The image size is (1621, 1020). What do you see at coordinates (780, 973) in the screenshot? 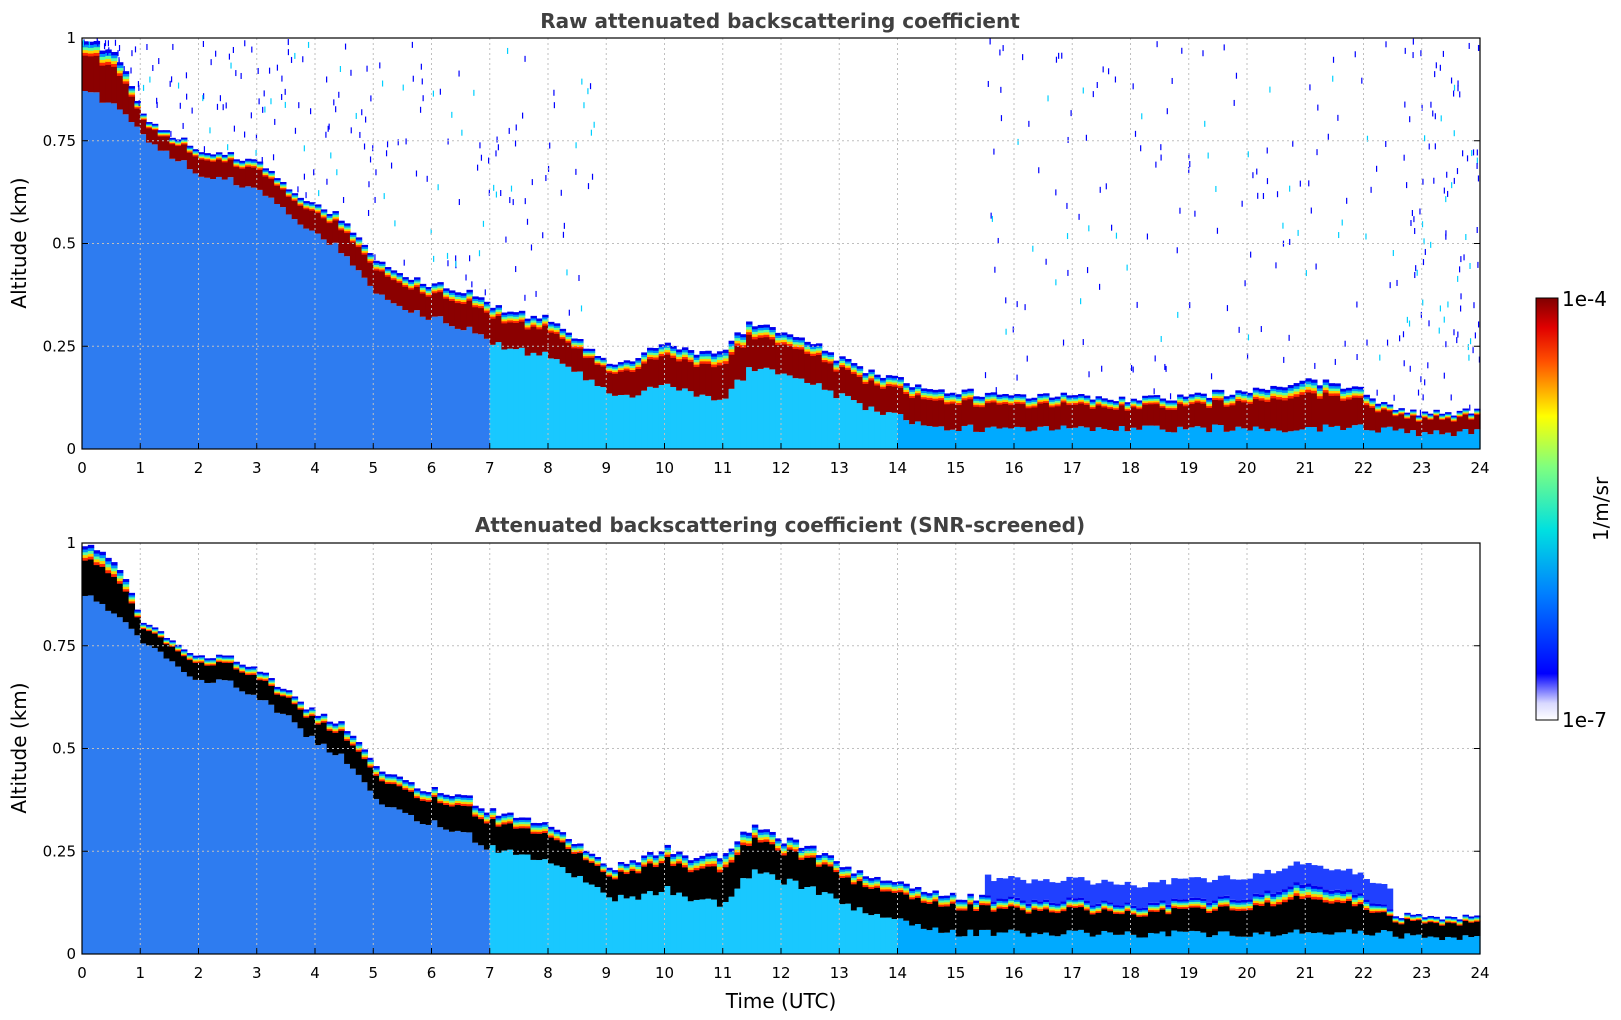
I see `x-tick-label: 12` at bounding box center [780, 973].